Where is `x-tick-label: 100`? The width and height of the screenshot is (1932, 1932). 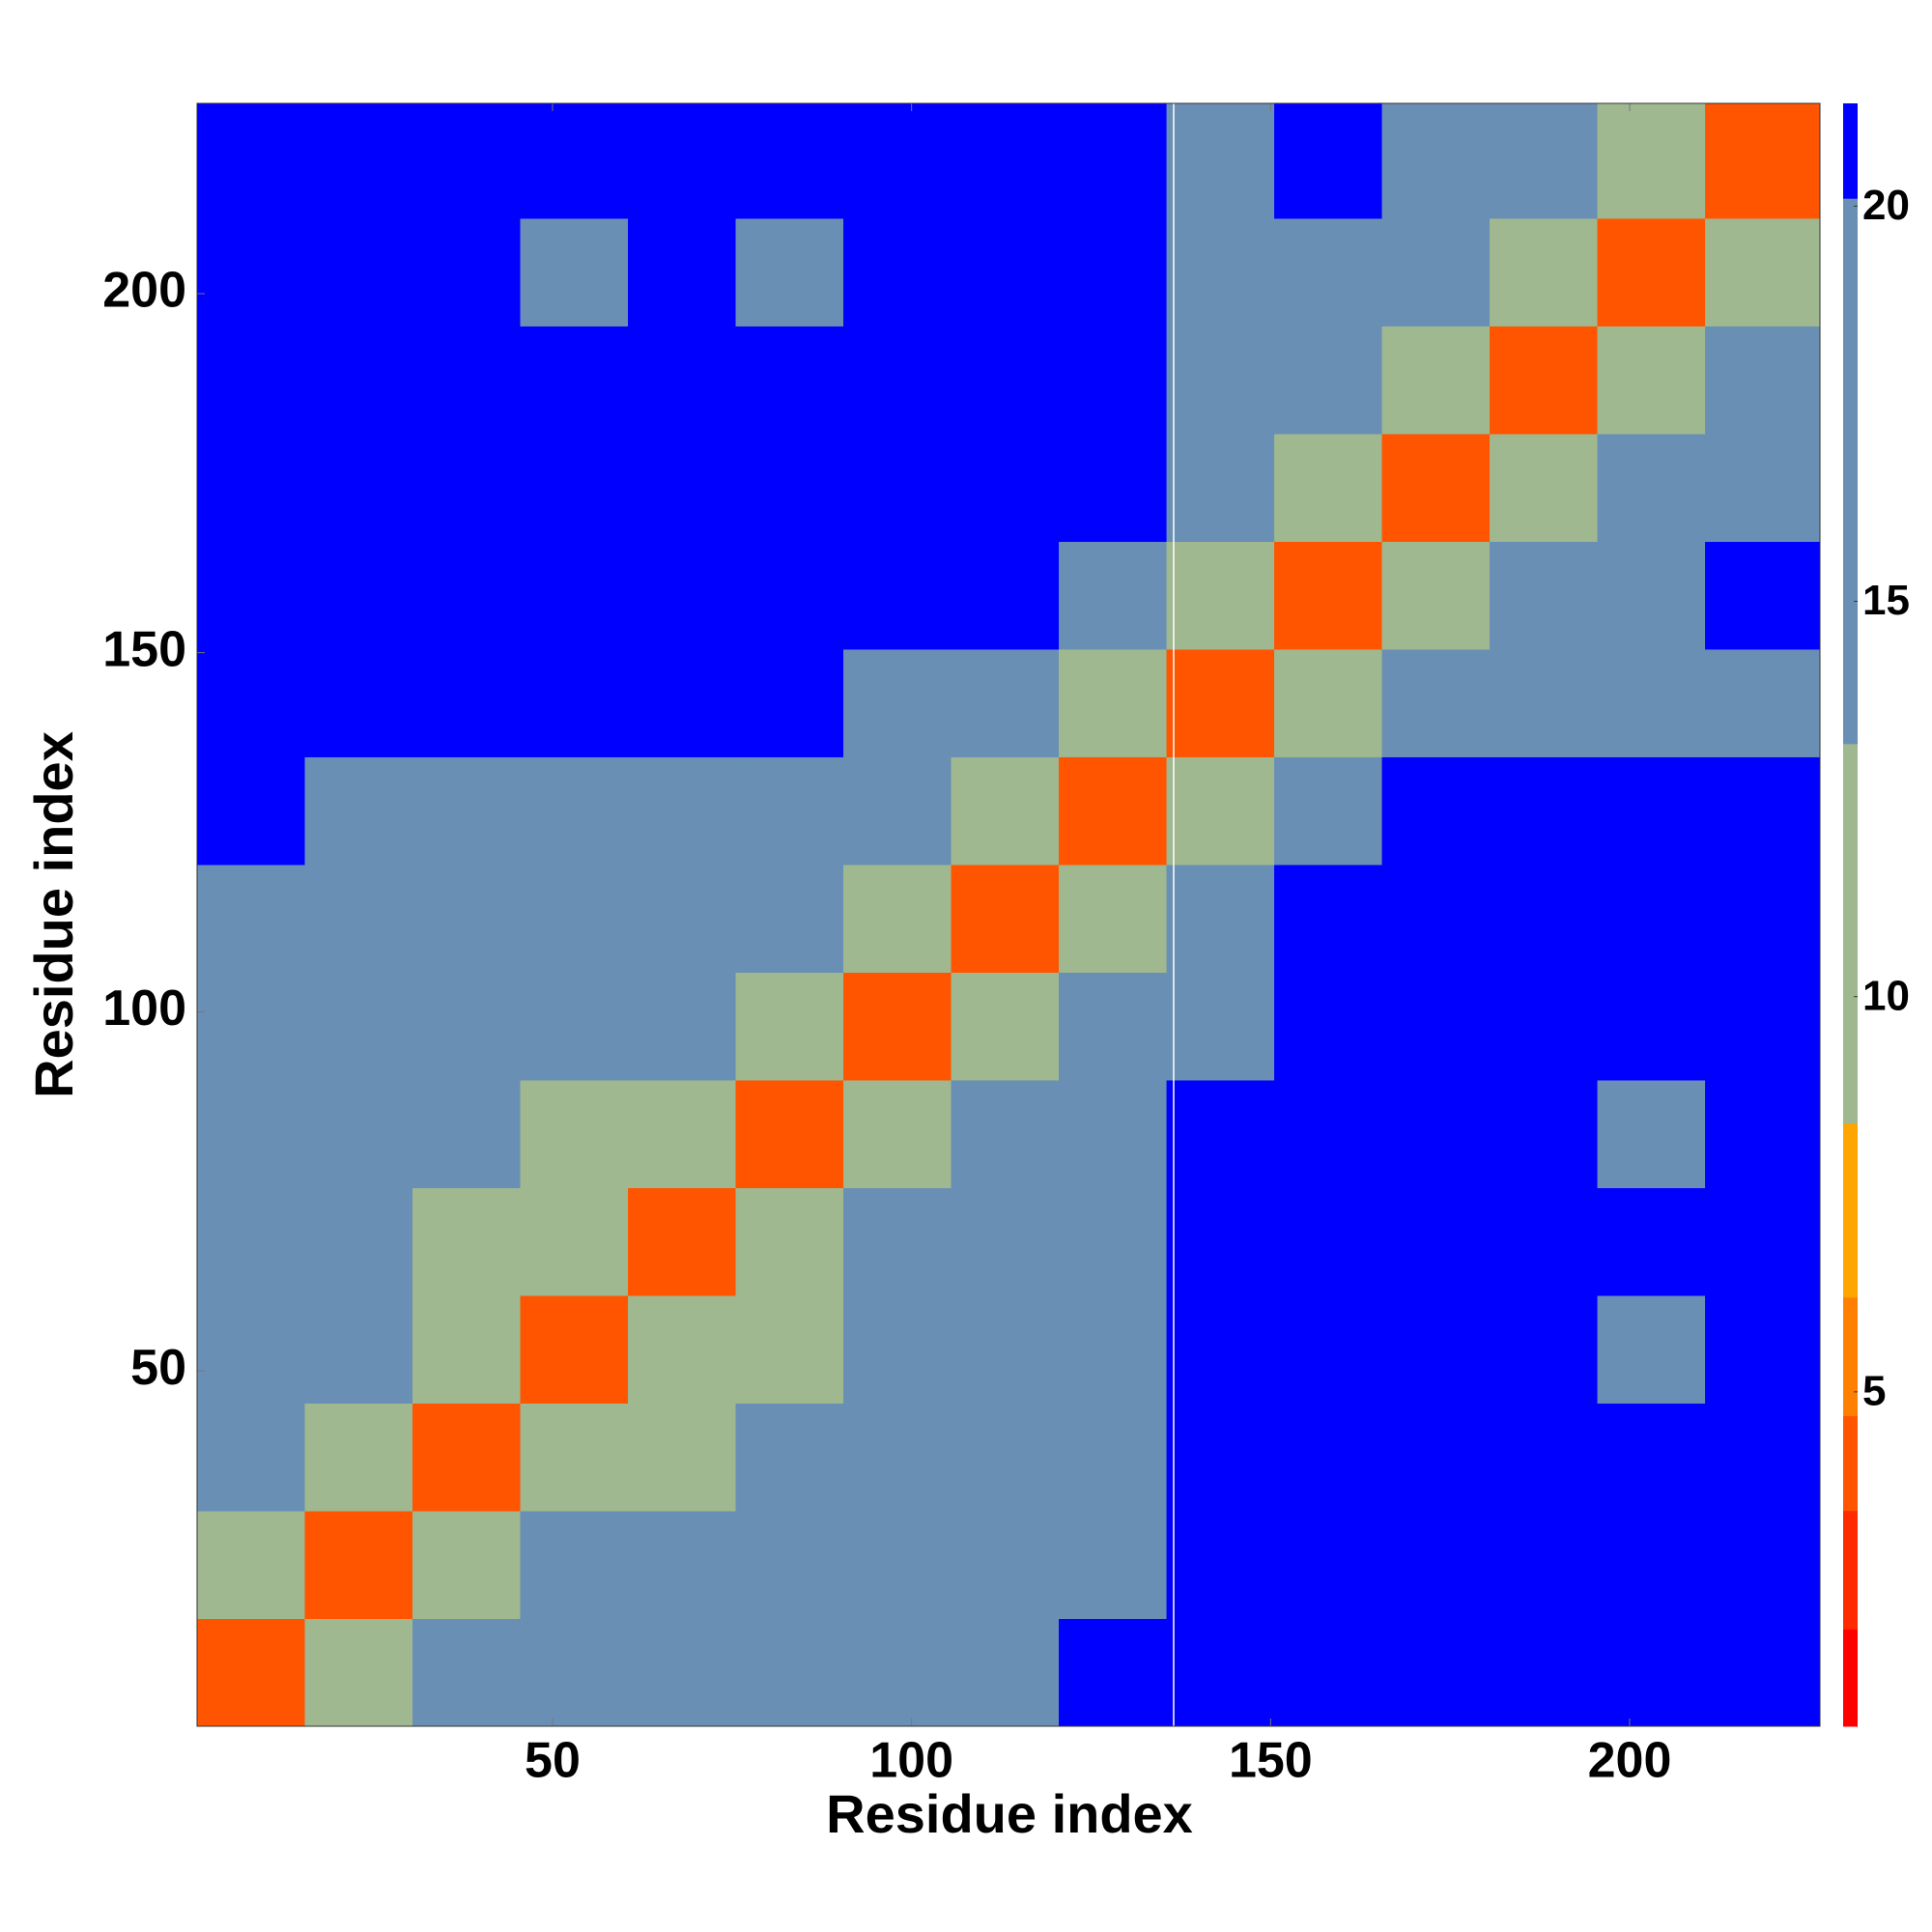
x-tick-label: 100 is located at coordinates (911, 1761).